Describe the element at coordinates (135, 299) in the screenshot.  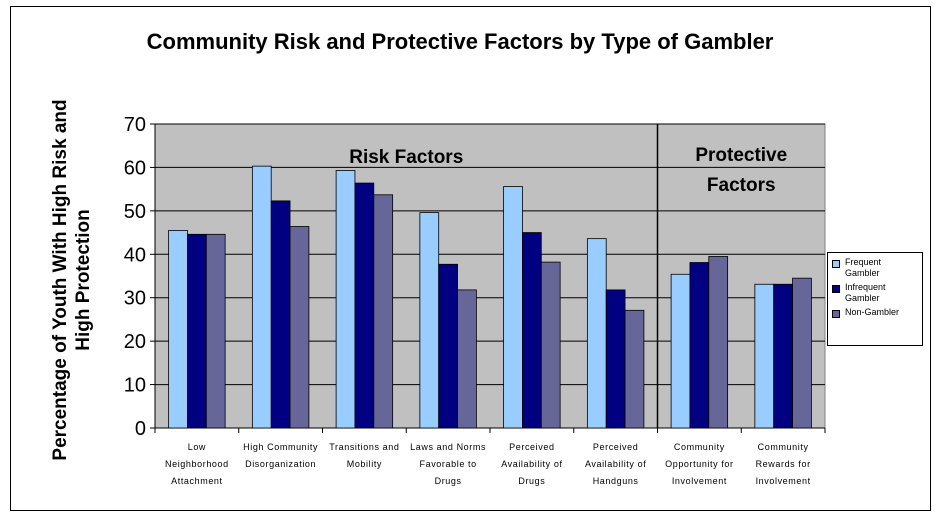
I see `y-tick-label: 30` at that location.